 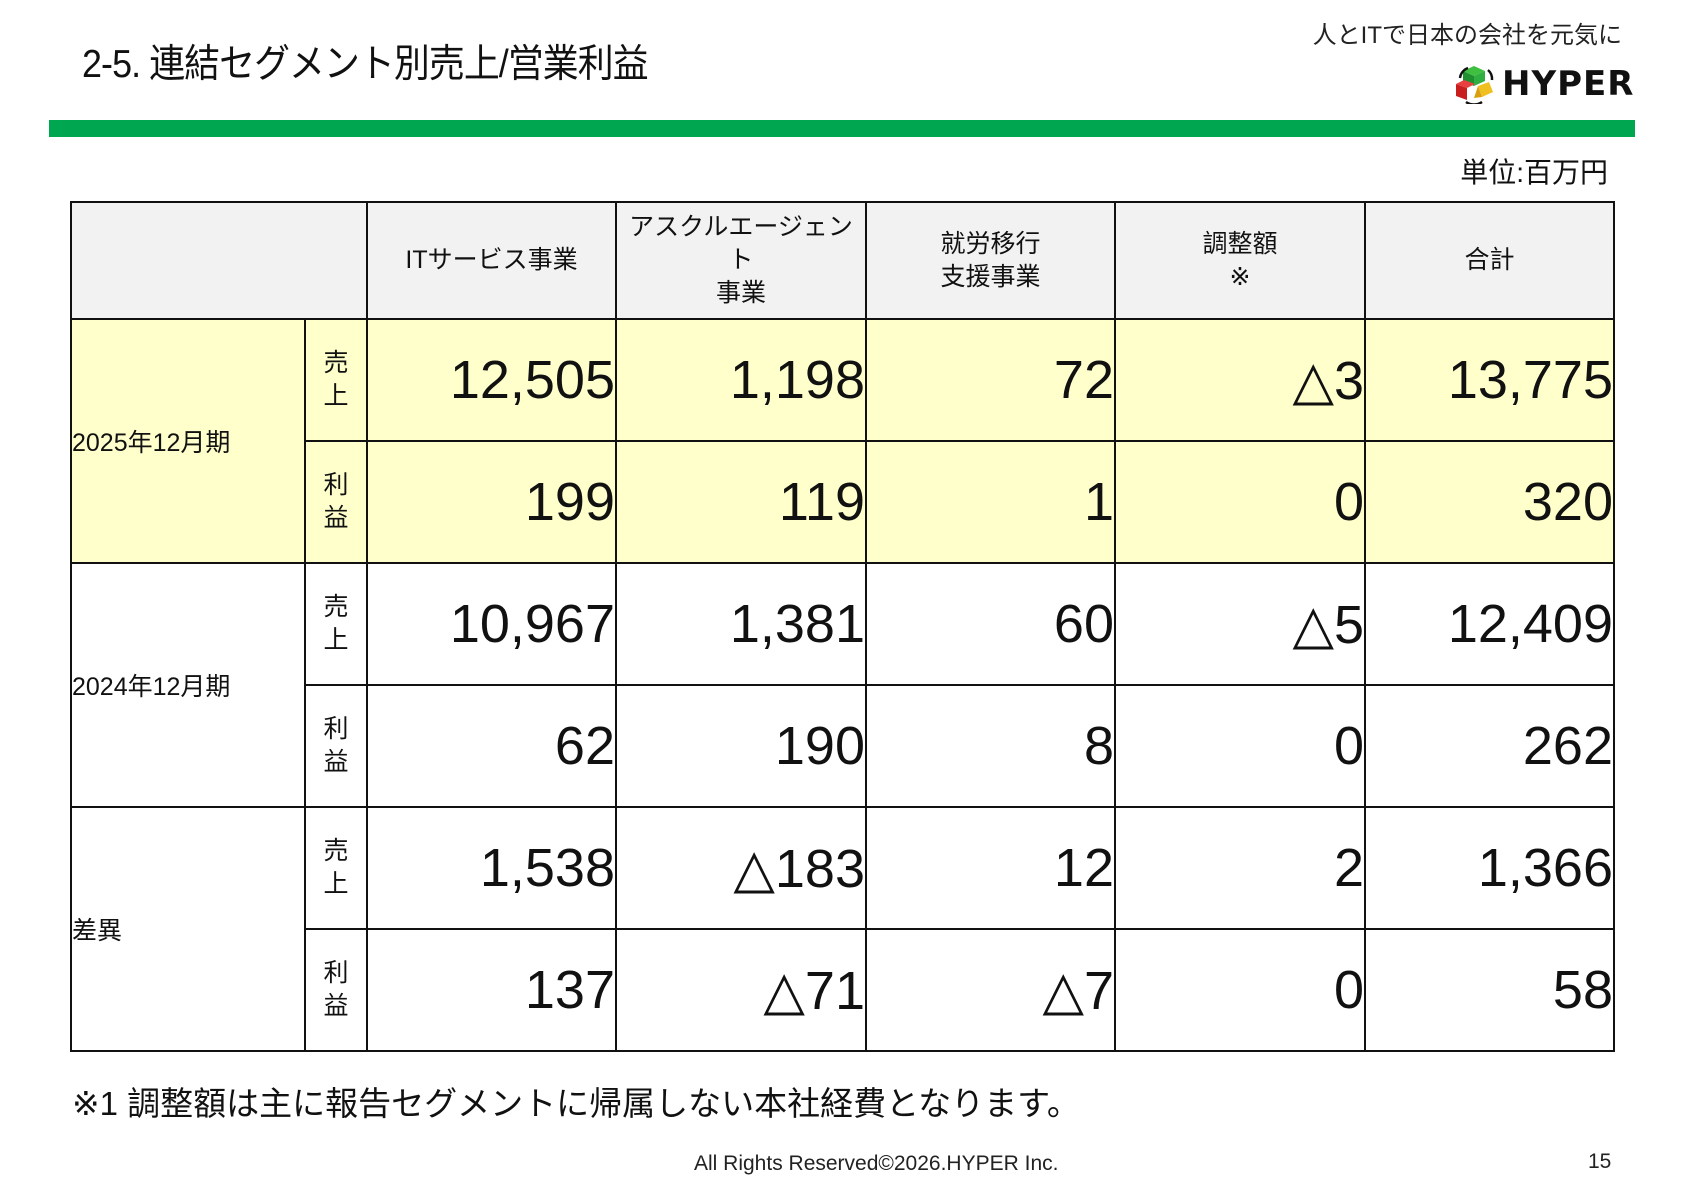 What do you see at coordinates (1568, 84) in the screenshot?
I see `logo-text: HYPER` at bounding box center [1568, 84].